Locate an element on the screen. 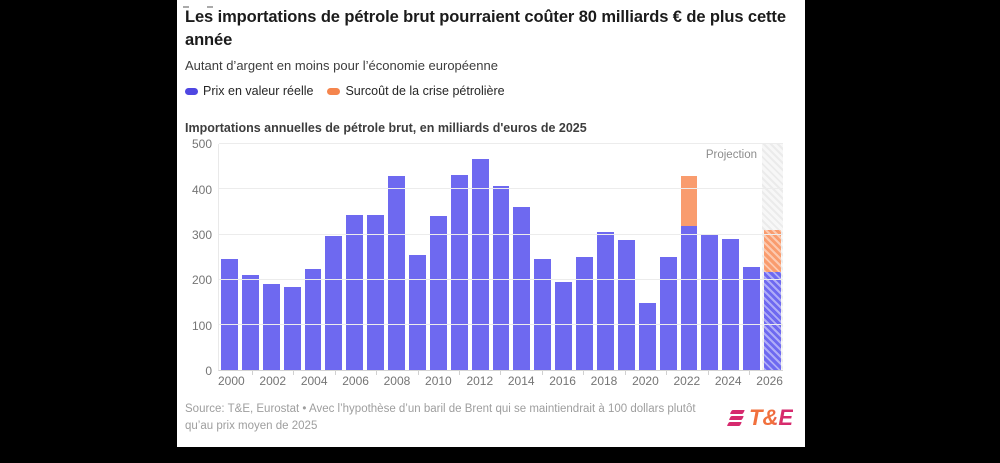 The width and height of the screenshot is (1000, 463). legend-item-1: Surcoût de la crise pétrolière is located at coordinates (416, 91).